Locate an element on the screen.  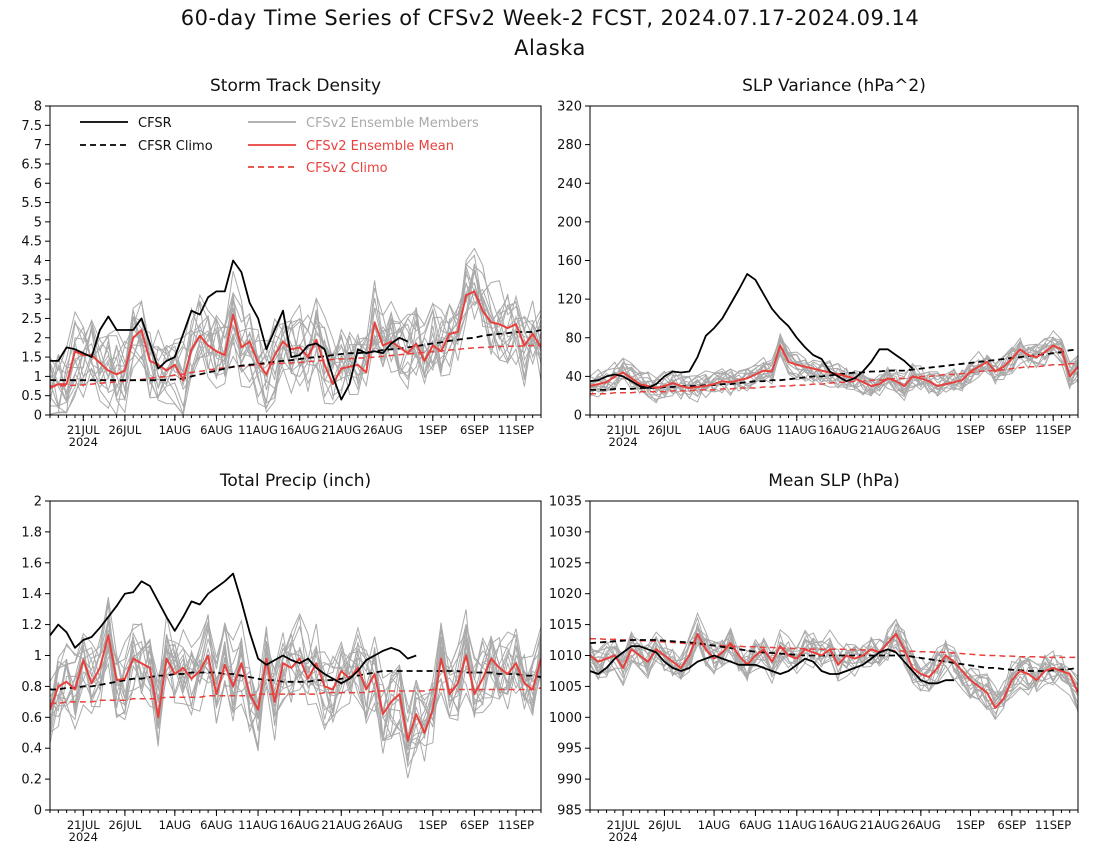
y-tick-label: 7.5 is located at coordinates (31, 126).